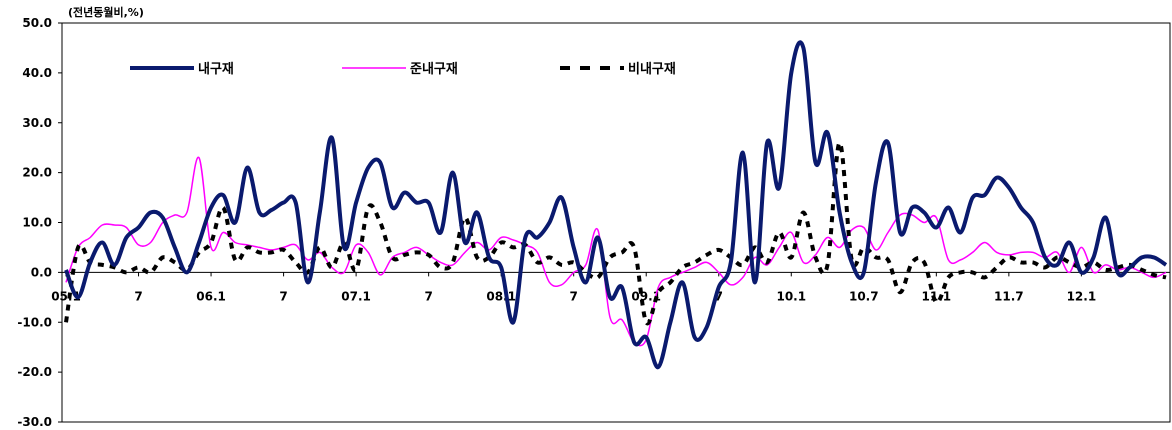  Describe the element at coordinates (501, 296) in the screenshot. I see `x-tick-label: 08.1` at that location.